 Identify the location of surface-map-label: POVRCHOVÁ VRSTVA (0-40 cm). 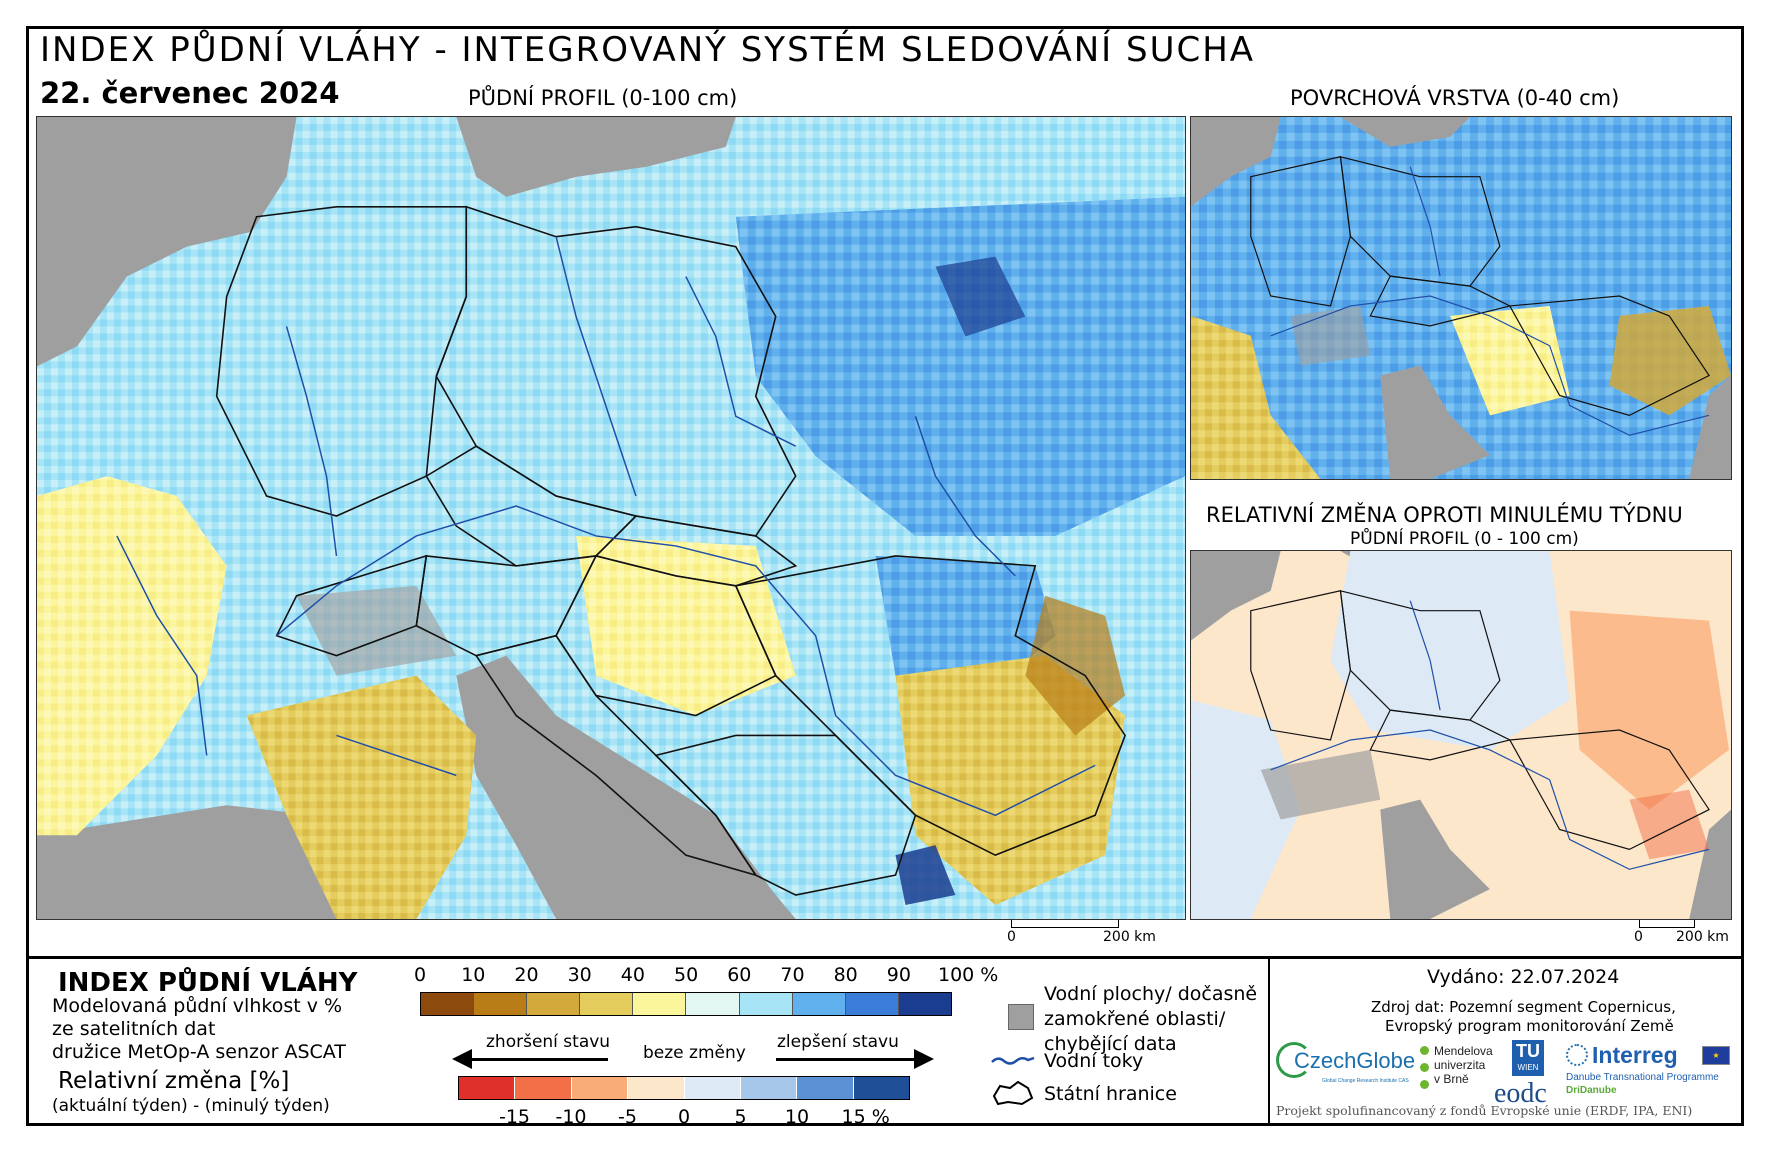
(1455, 98).